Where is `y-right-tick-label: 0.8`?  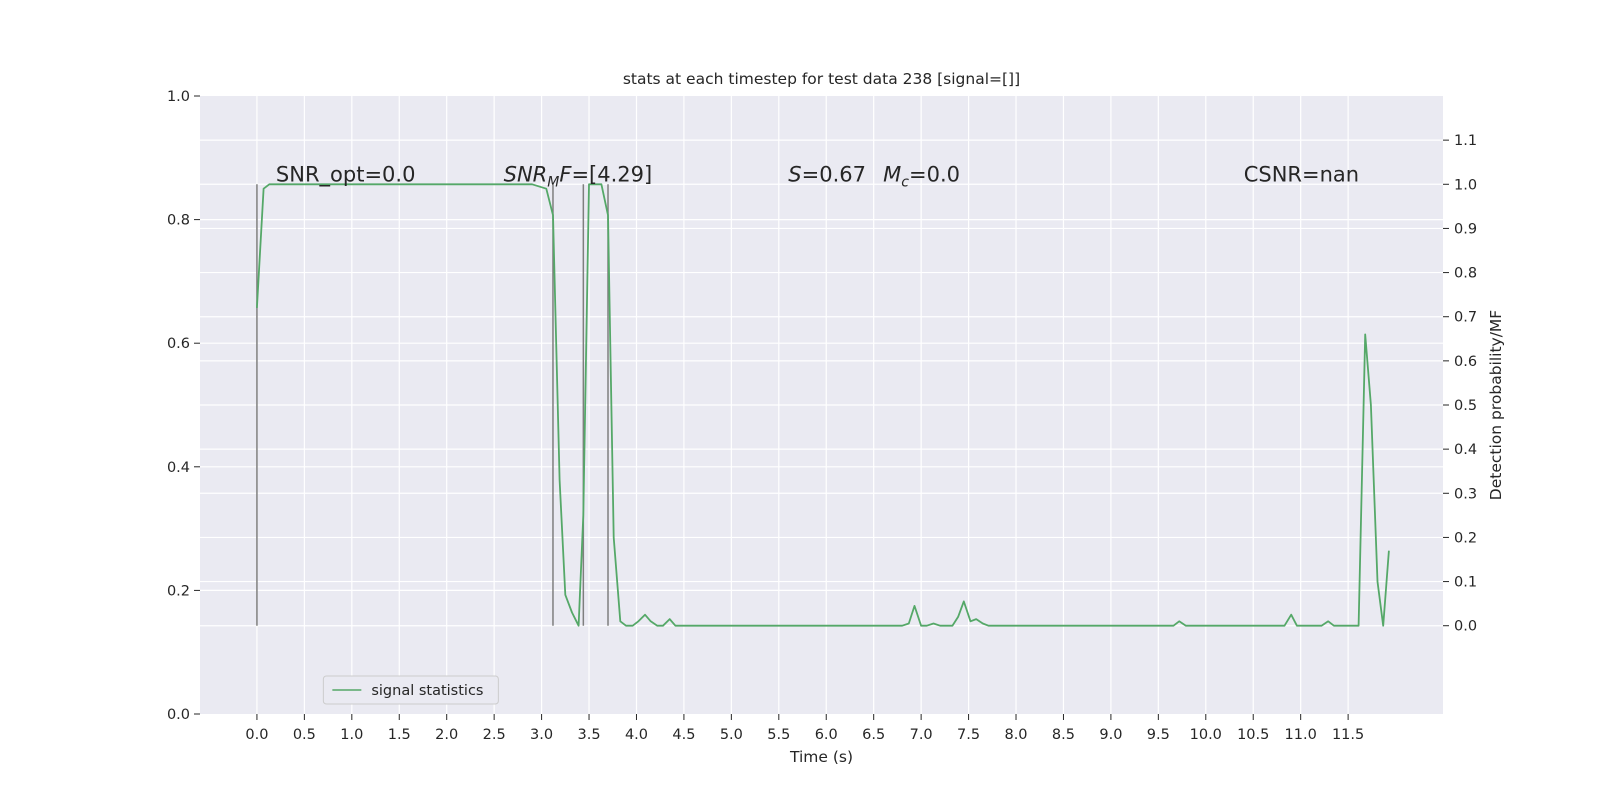 y-right-tick-label: 0.8 is located at coordinates (1465, 274).